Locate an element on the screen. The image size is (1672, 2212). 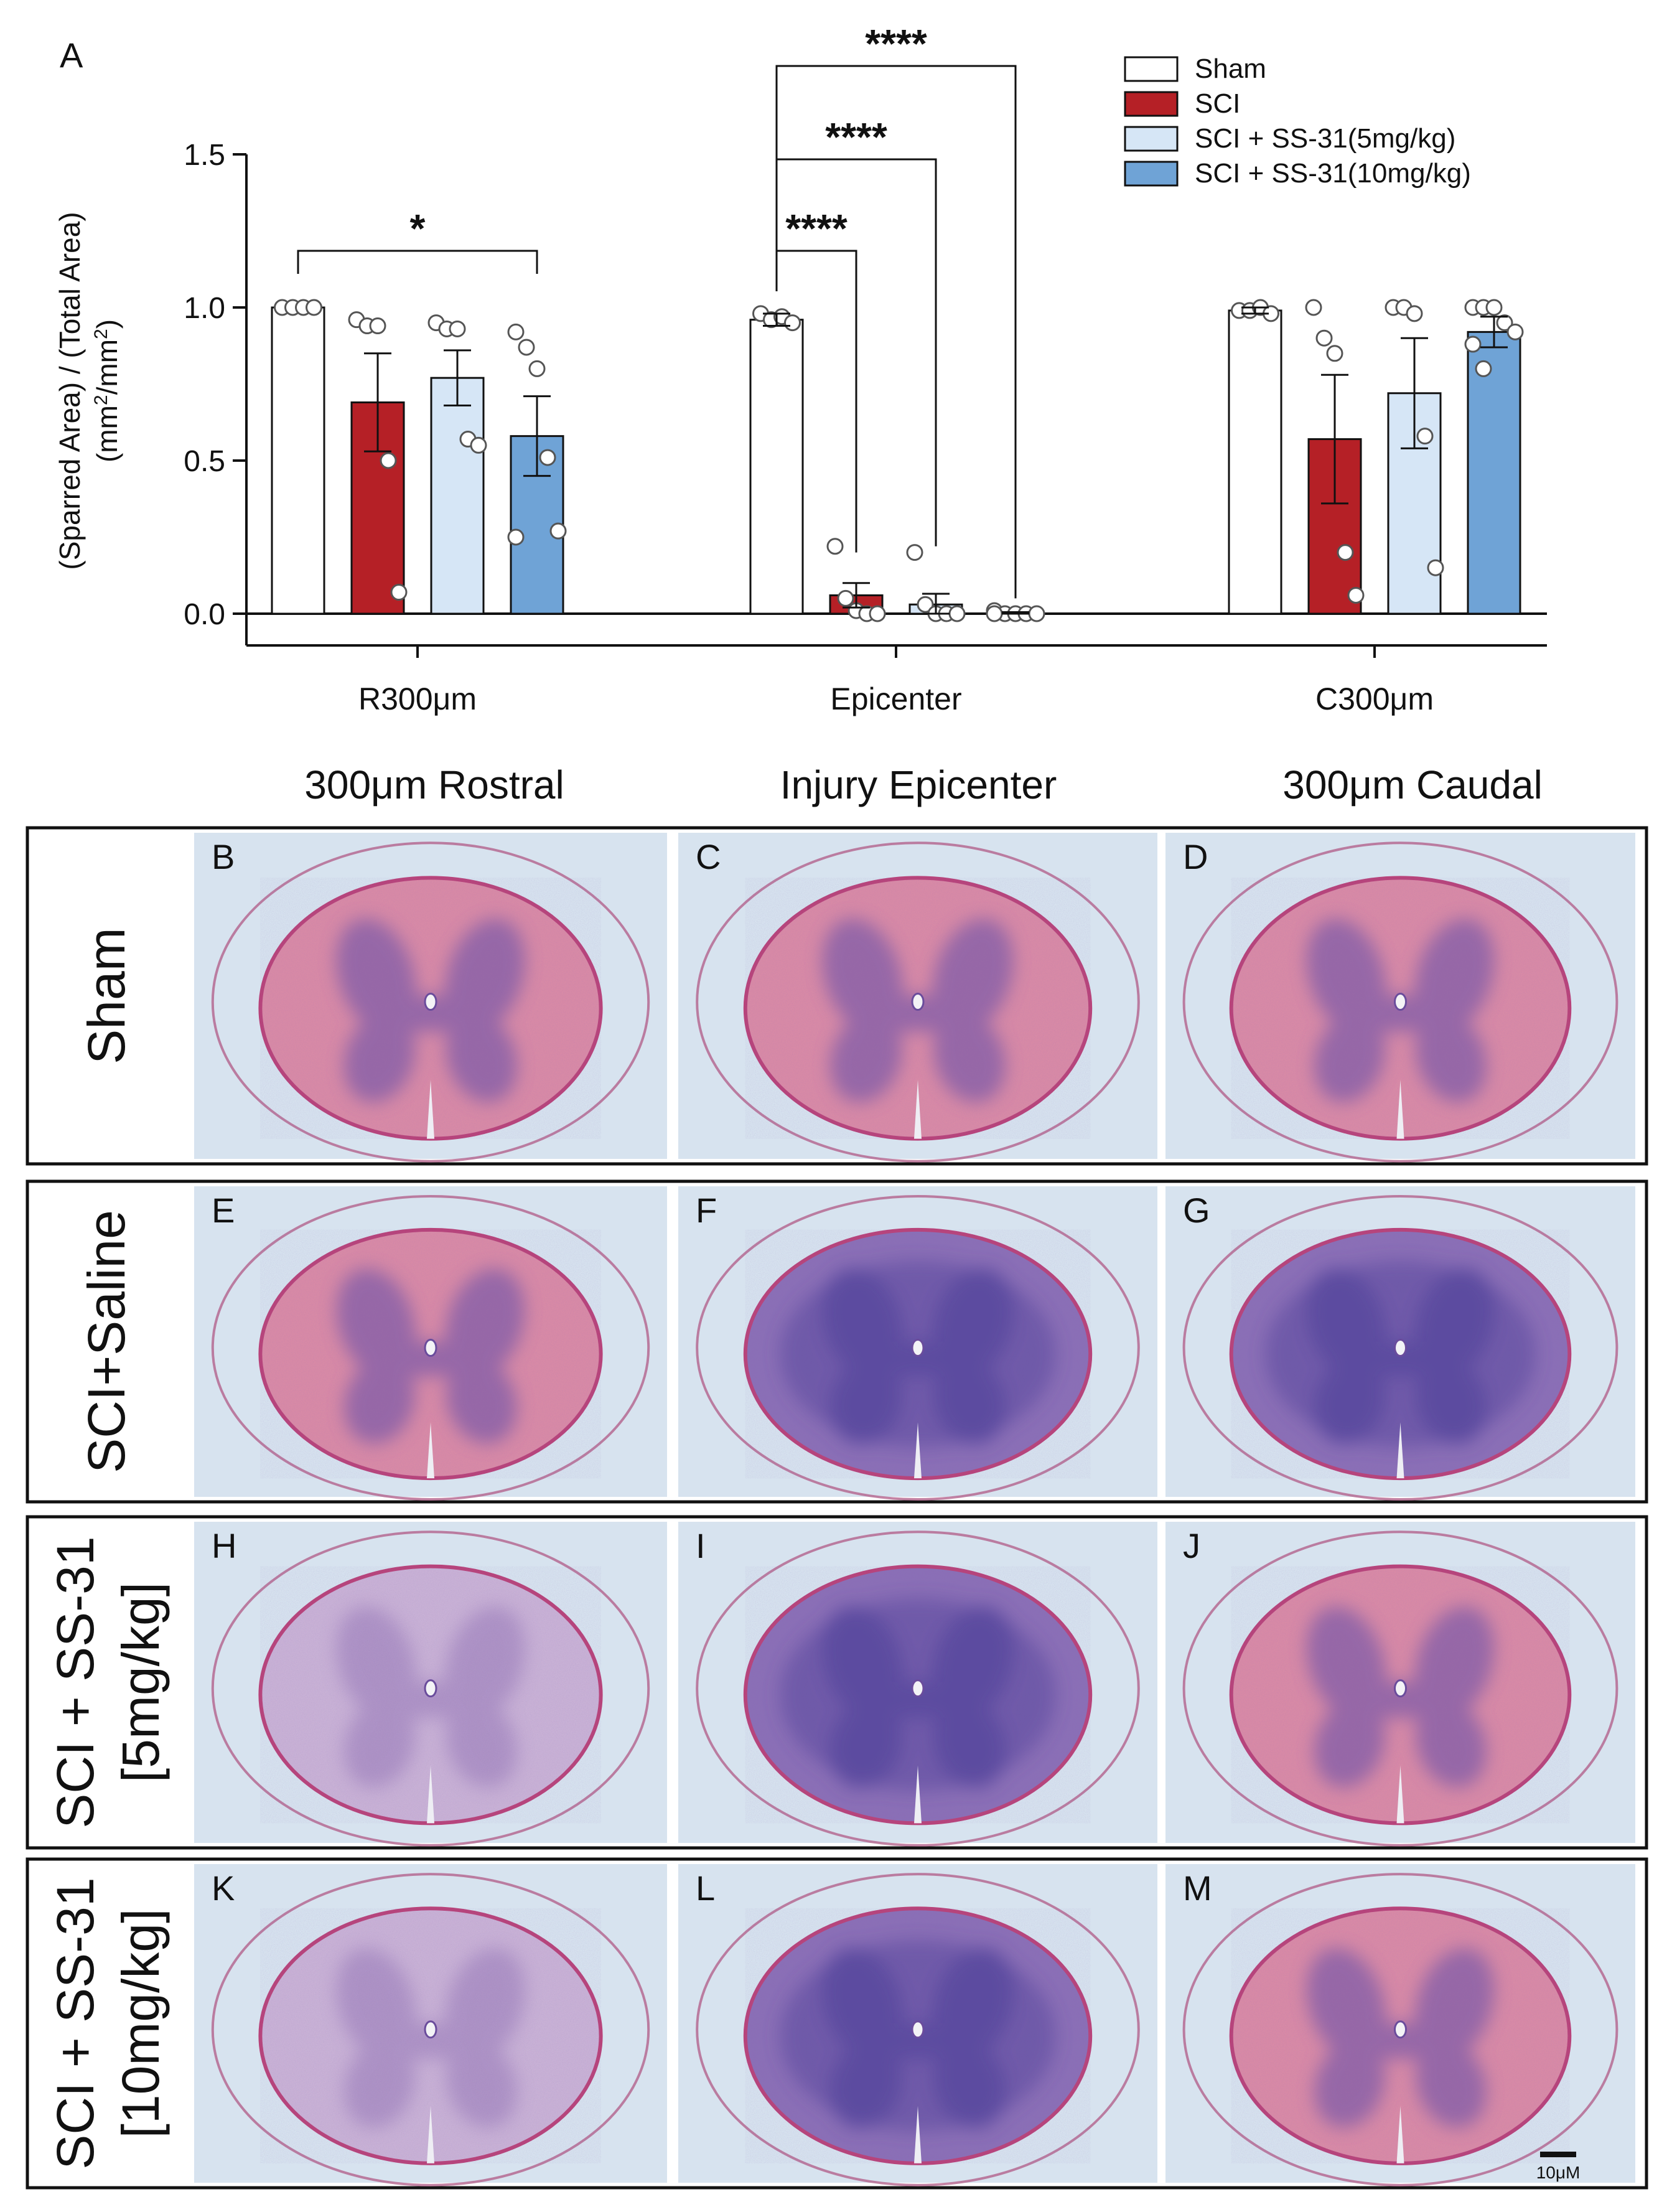
micrograph-row: SCI + SS-31 [5mg/kg] H I J is located at coordinates (837, 1683).